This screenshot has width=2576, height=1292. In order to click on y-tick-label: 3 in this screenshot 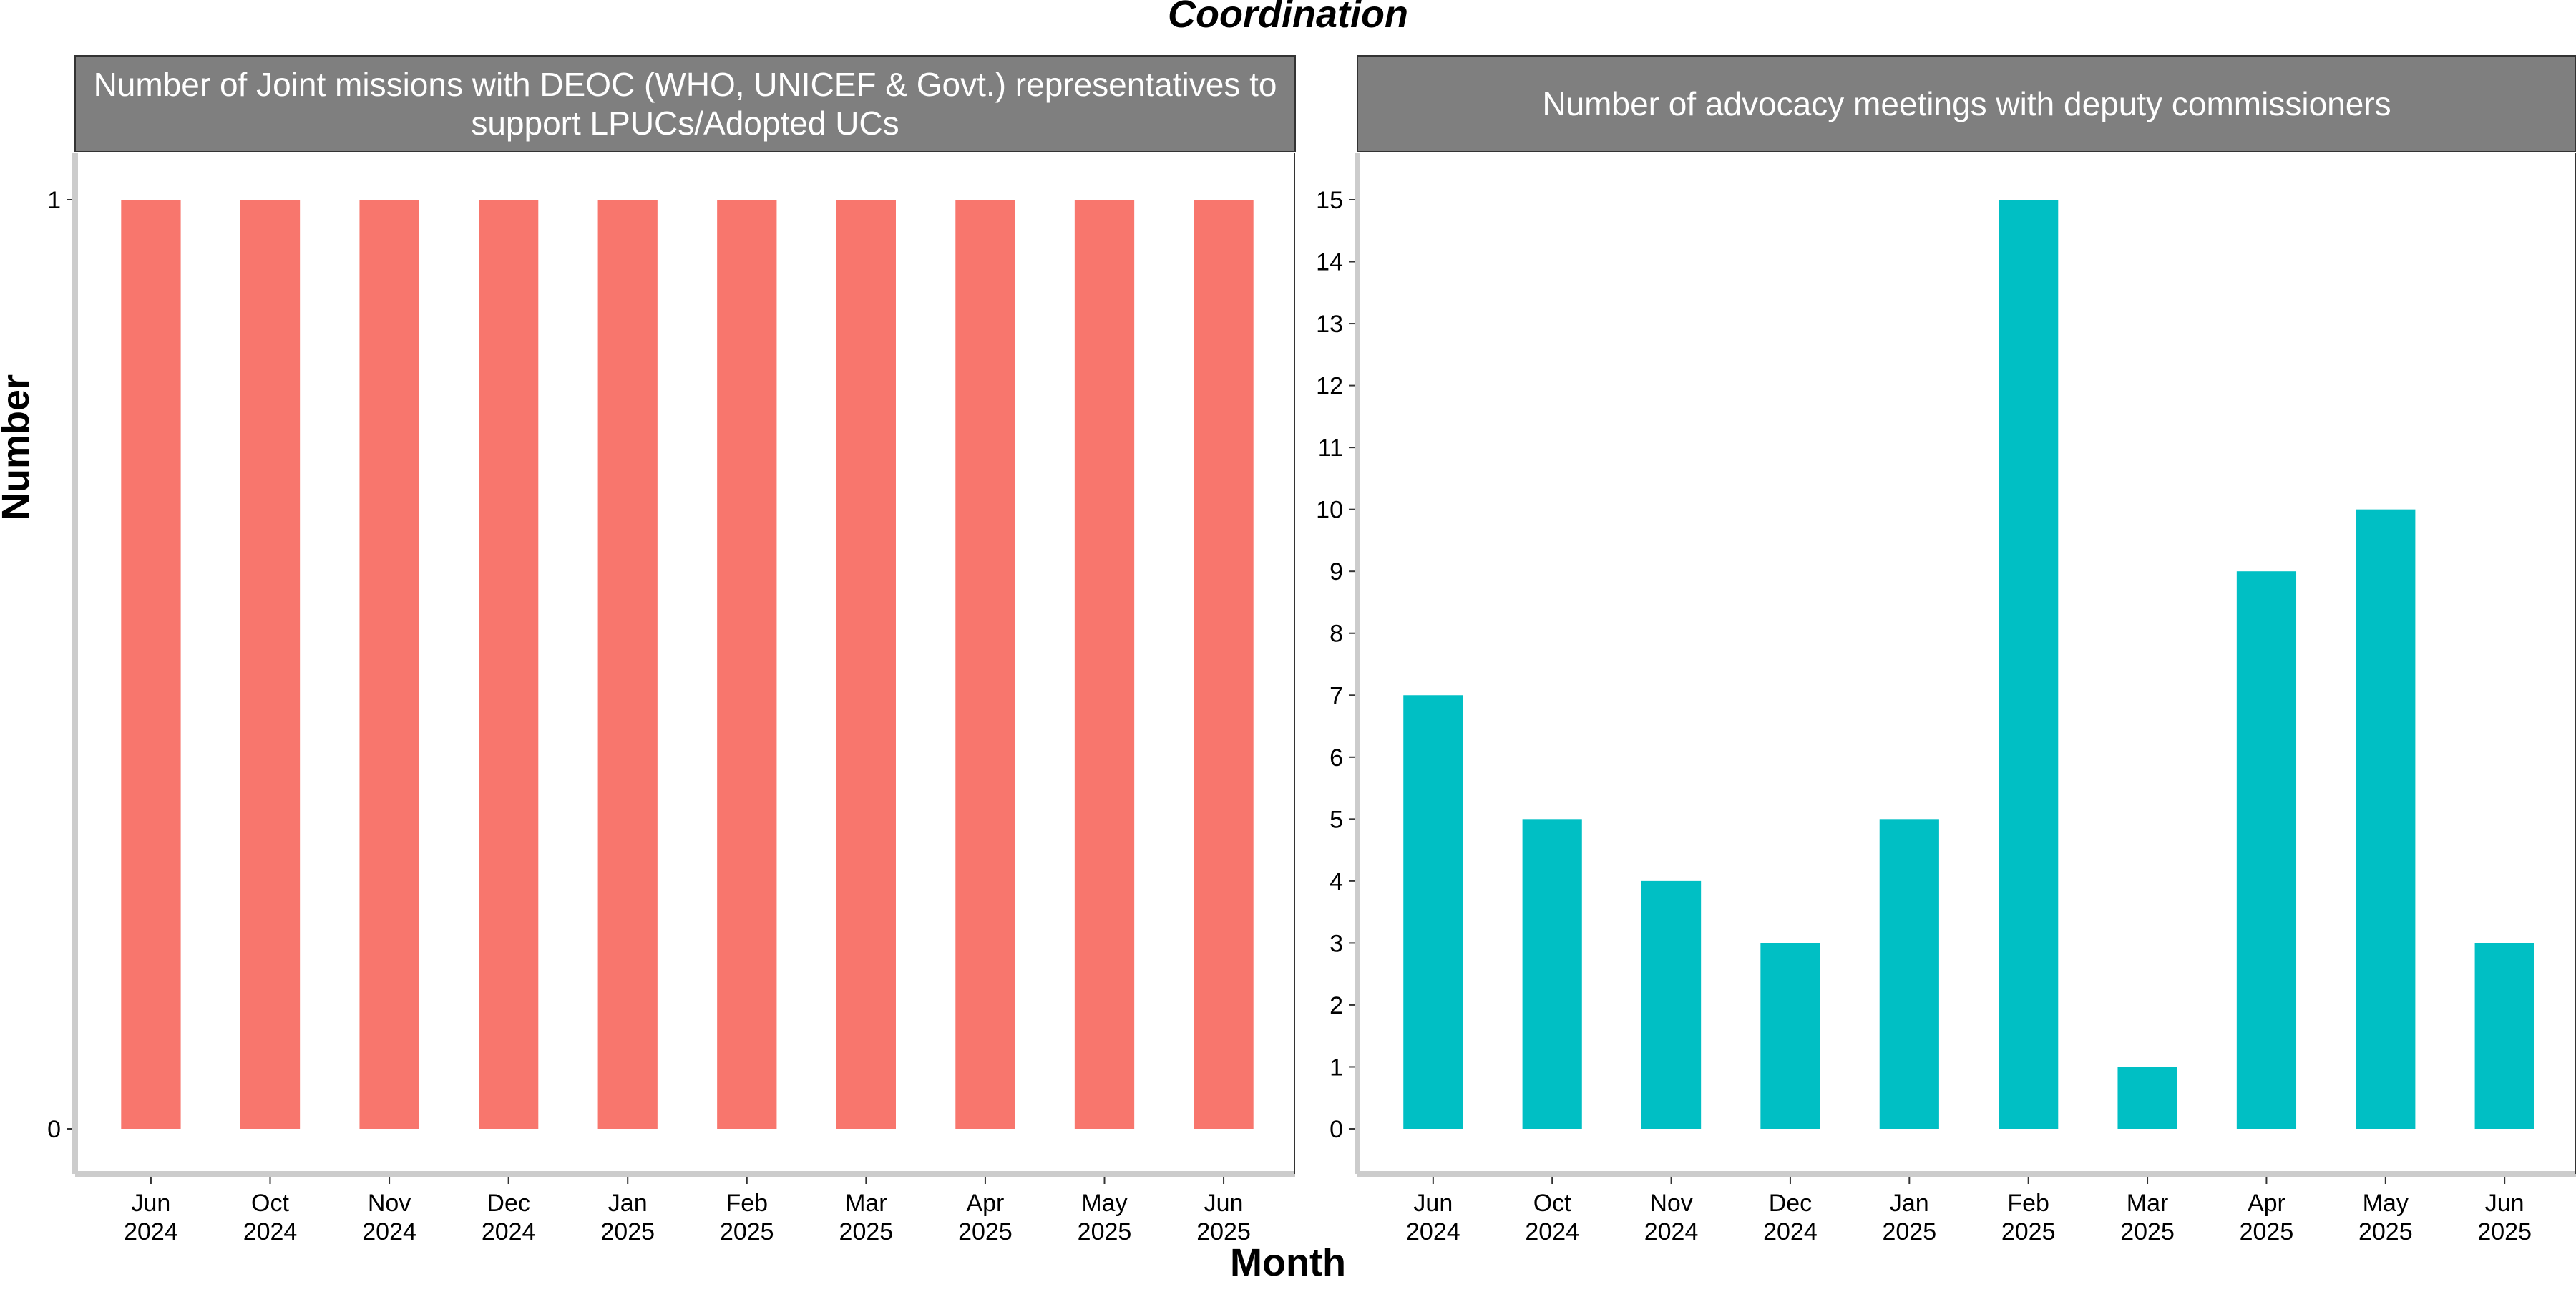, I will do `click(1336, 943)`.